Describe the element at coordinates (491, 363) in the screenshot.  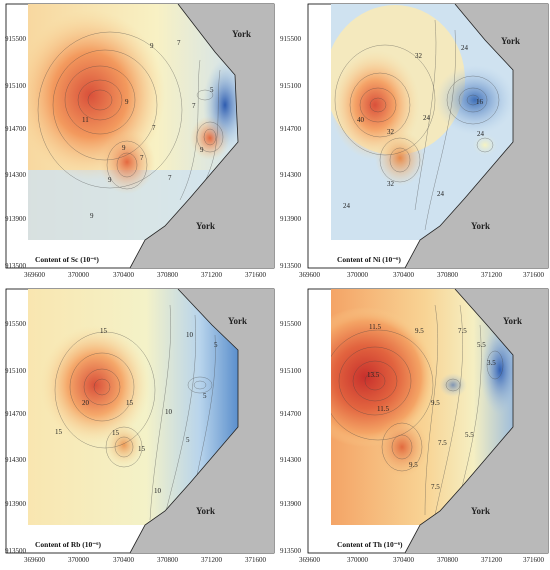
I see `contour-label: 3.5` at that location.